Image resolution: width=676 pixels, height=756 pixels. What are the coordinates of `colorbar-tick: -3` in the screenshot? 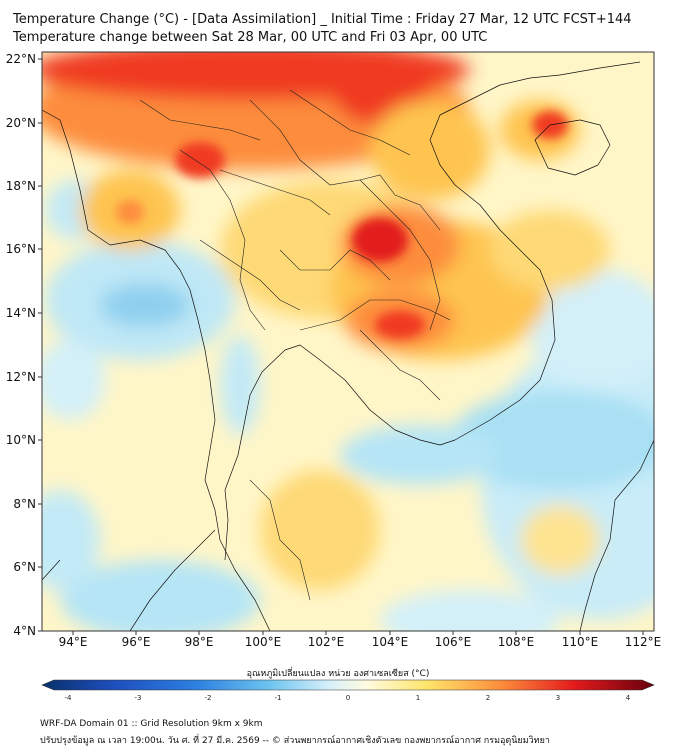 It's located at (138, 698).